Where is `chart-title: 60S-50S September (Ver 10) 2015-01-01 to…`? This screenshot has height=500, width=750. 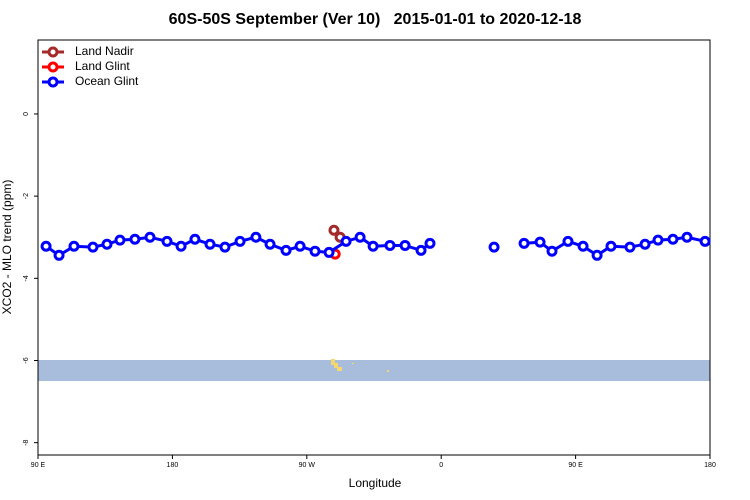 chart-title: 60S-50S September (Ver 10) 2015-01-01 to… is located at coordinates (375, 19).